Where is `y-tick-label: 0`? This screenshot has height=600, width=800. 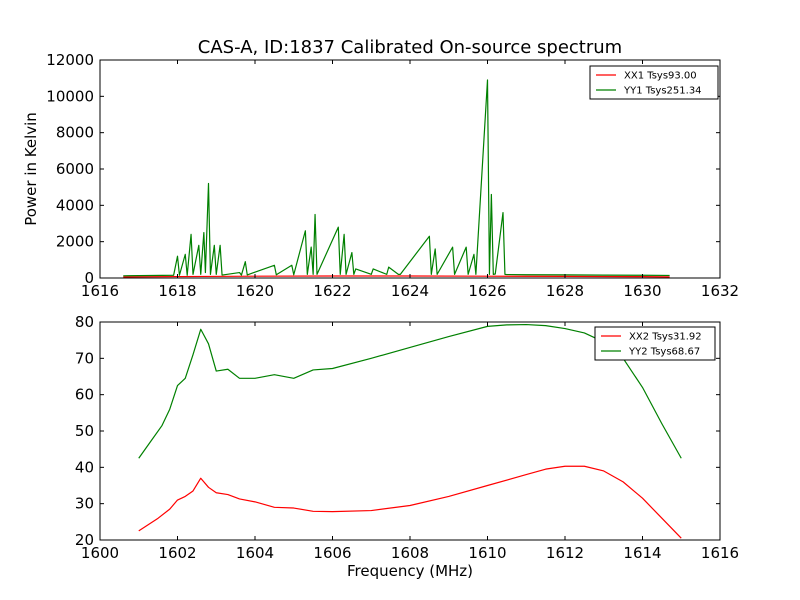
y-tick-label: 0 is located at coordinates (89, 278).